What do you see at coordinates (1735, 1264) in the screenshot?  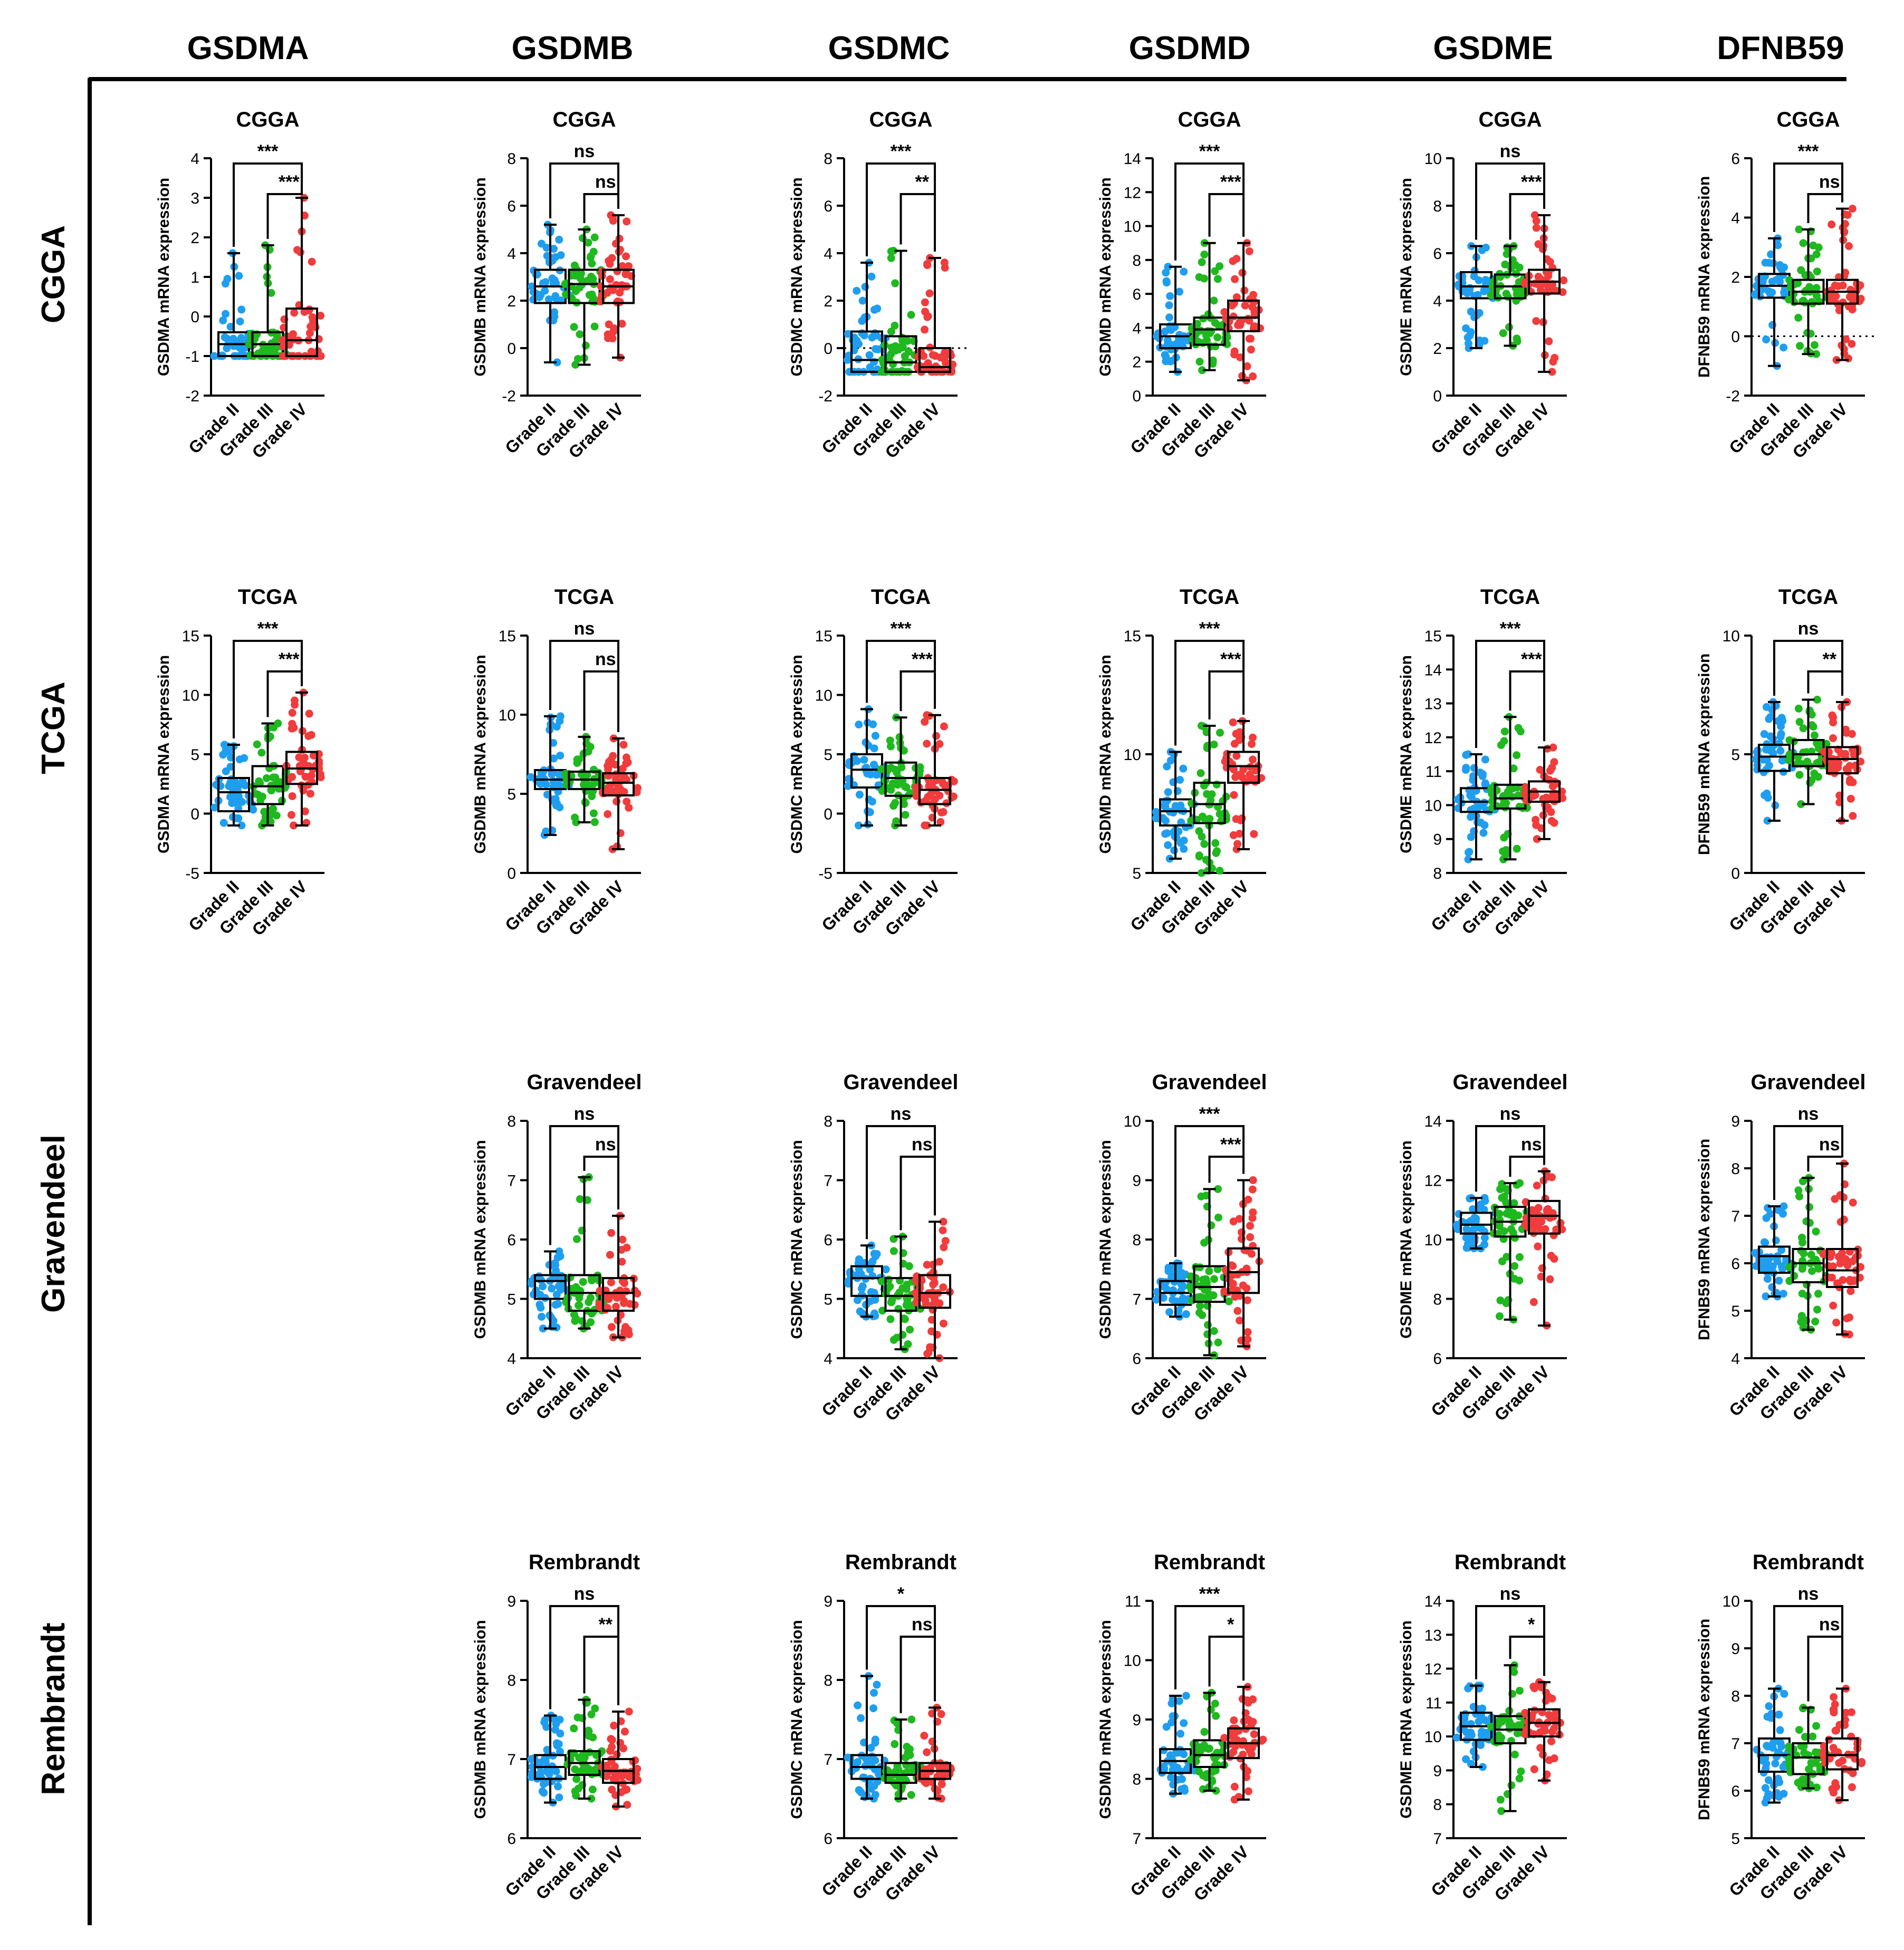 I see `y-tick-label: 6` at bounding box center [1735, 1264].